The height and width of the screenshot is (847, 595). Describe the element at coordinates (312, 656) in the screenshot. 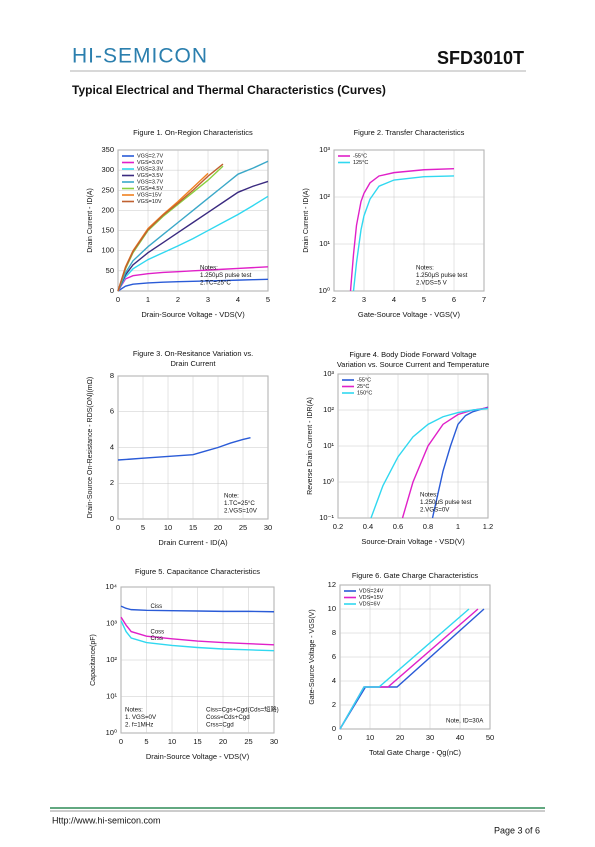

I see `y-axis-label: Gate-Source Voltage - VGS(V)` at that location.